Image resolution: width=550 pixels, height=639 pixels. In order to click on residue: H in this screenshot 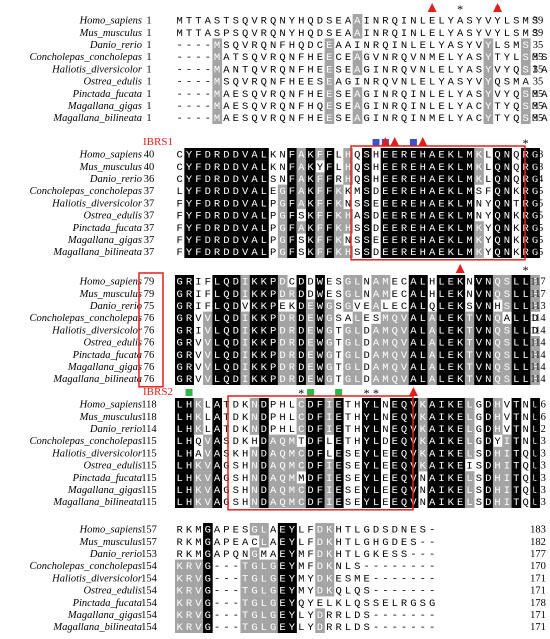, I will do `click(348, 217)`.